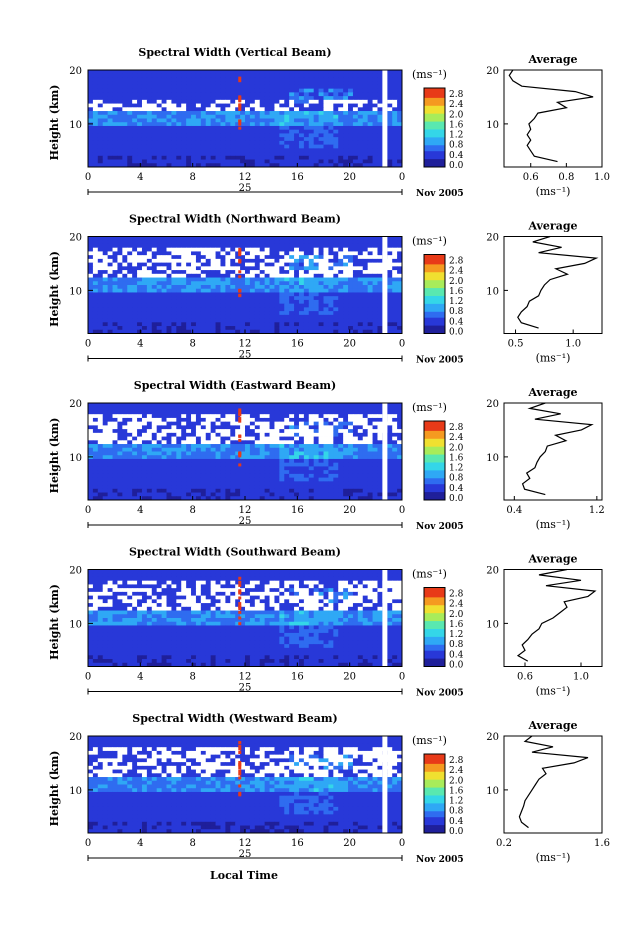 The width and height of the screenshot is (624, 929). Describe the element at coordinates (54, 289) in the screenshot. I see `y-axis-label: Height (km)` at that location.